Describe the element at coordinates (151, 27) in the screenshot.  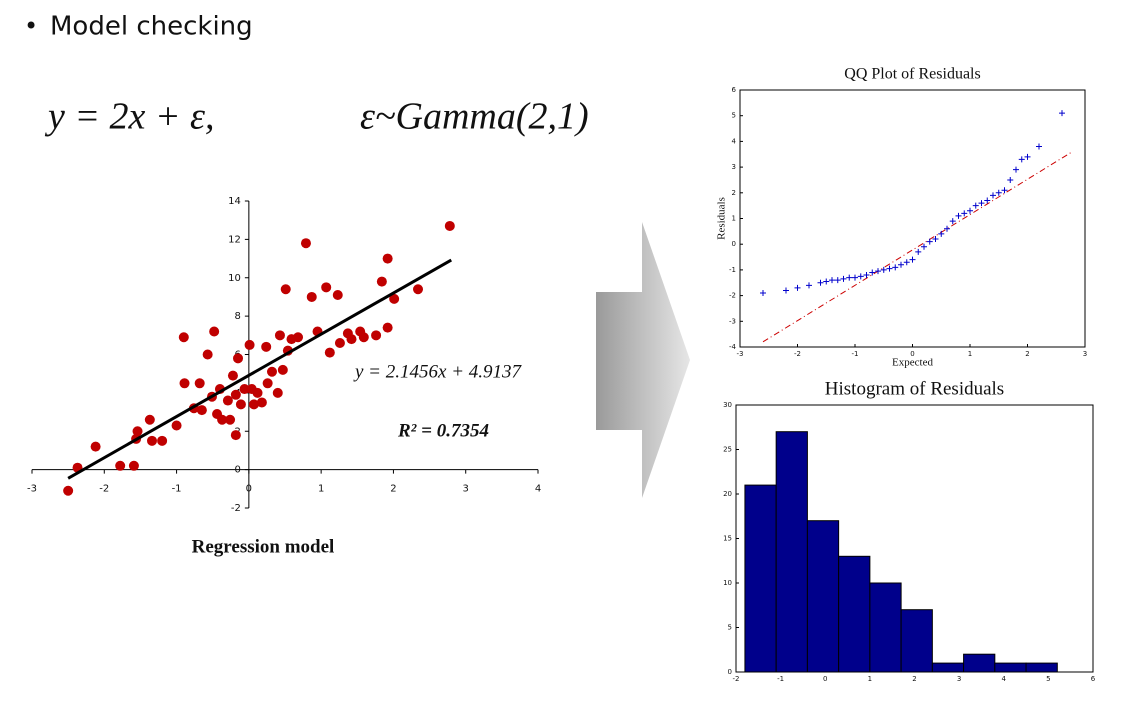
I see `bullet-text: Model checking` at that location.